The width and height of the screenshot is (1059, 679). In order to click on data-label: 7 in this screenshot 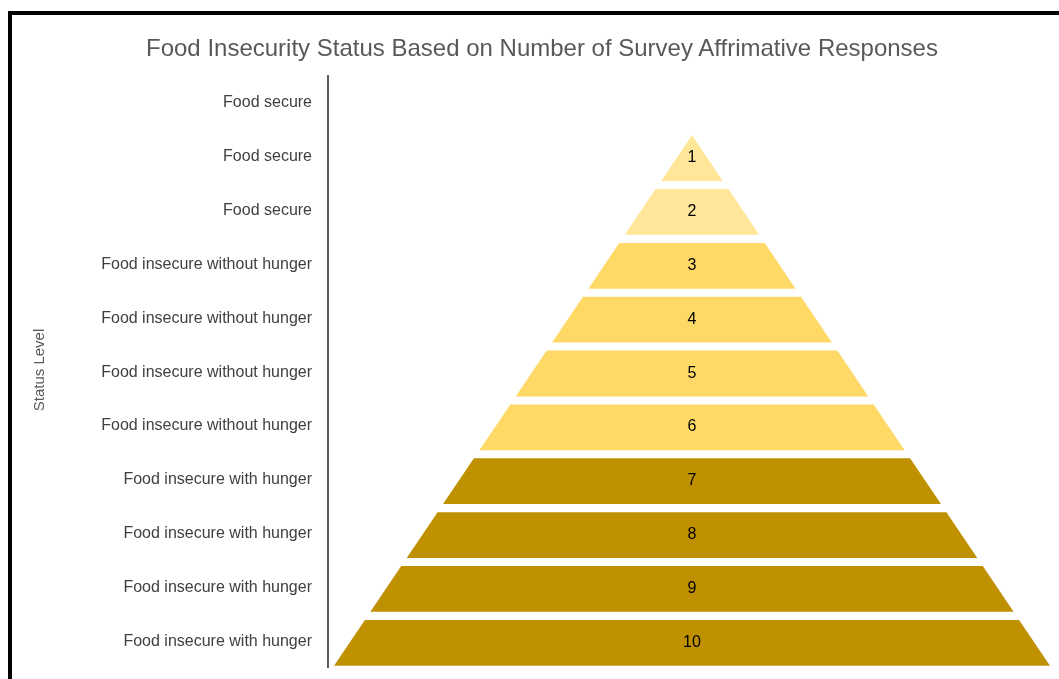, I will do `click(692, 480)`.